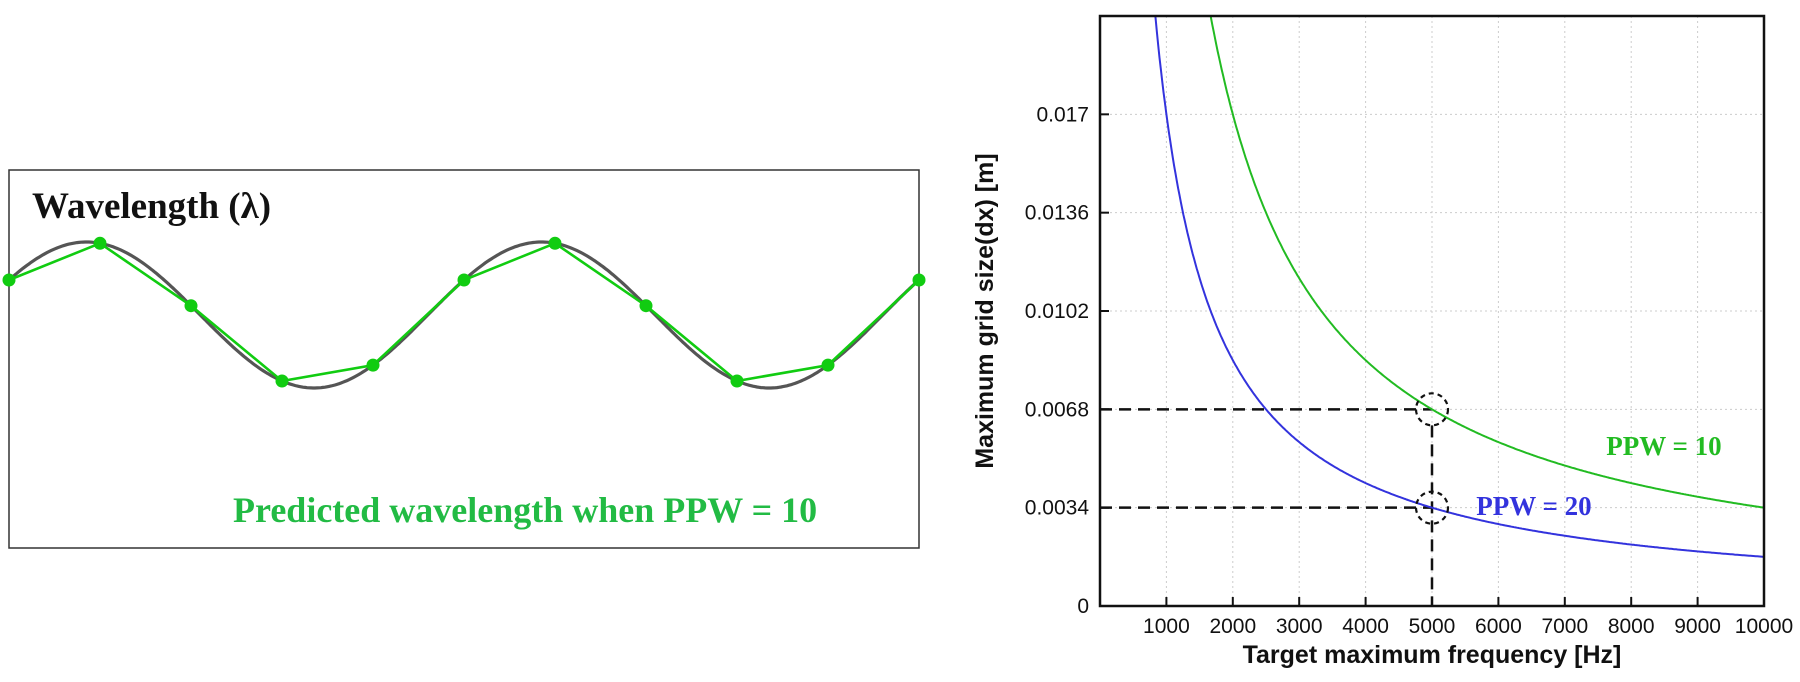 The height and width of the screenshot is (682, 1800). Describe the element at coordinates (1432, 655) in the screenshot. I see `x-axis-label: Target maximum frequency [Hz]` at that location.